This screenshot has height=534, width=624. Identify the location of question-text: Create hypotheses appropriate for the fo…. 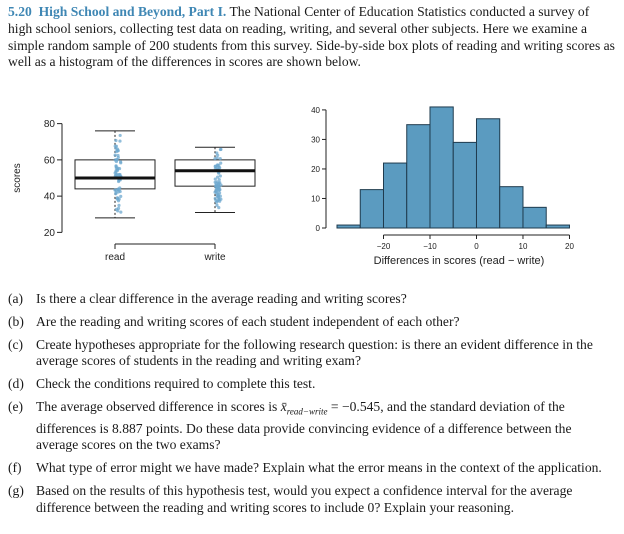
(314, 352).